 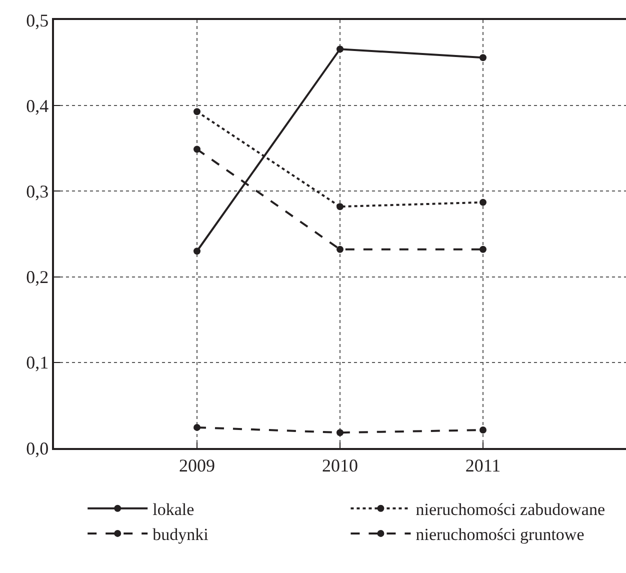 What do you see at coordinates (37, 448) in the screenshot?
I see `y-tick-label: 0,0` at bounding box center [37, 448].